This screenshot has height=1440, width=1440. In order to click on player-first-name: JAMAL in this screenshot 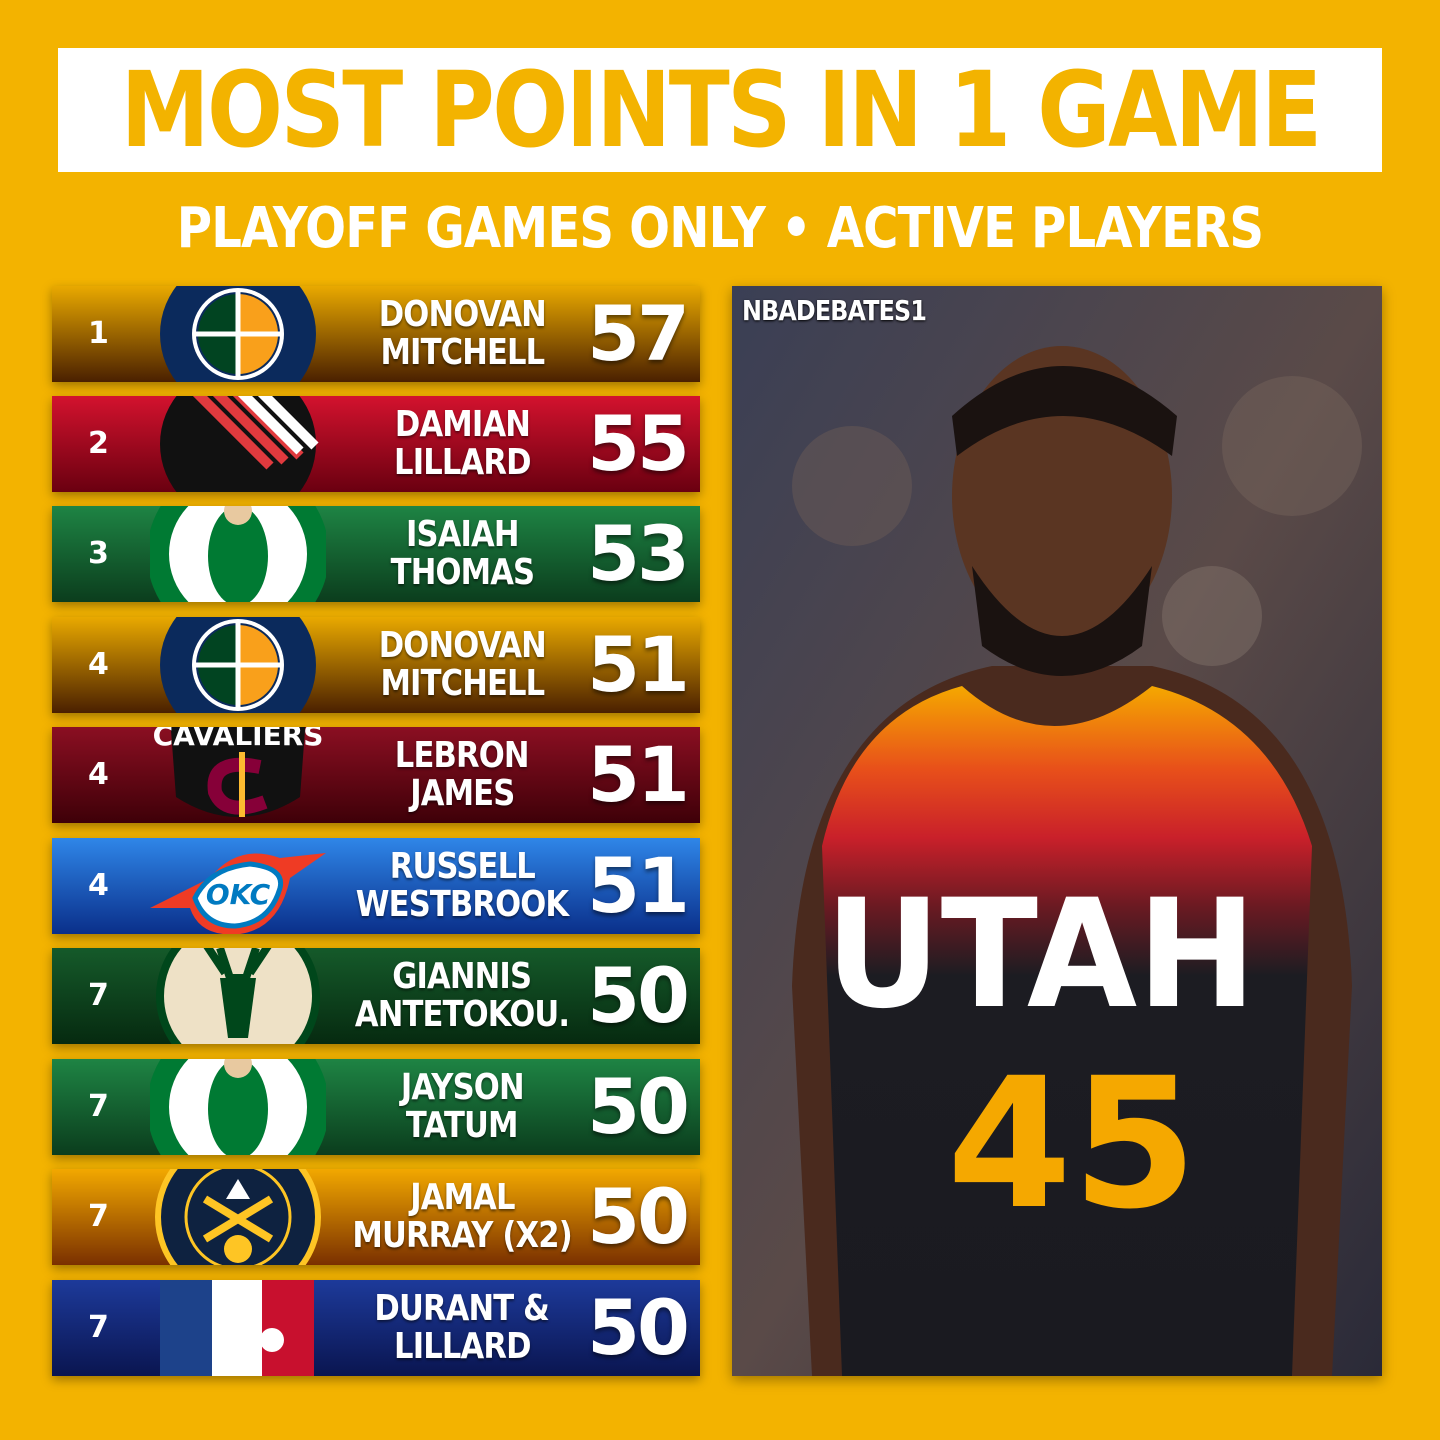, I will do `click(462, 1197)`.